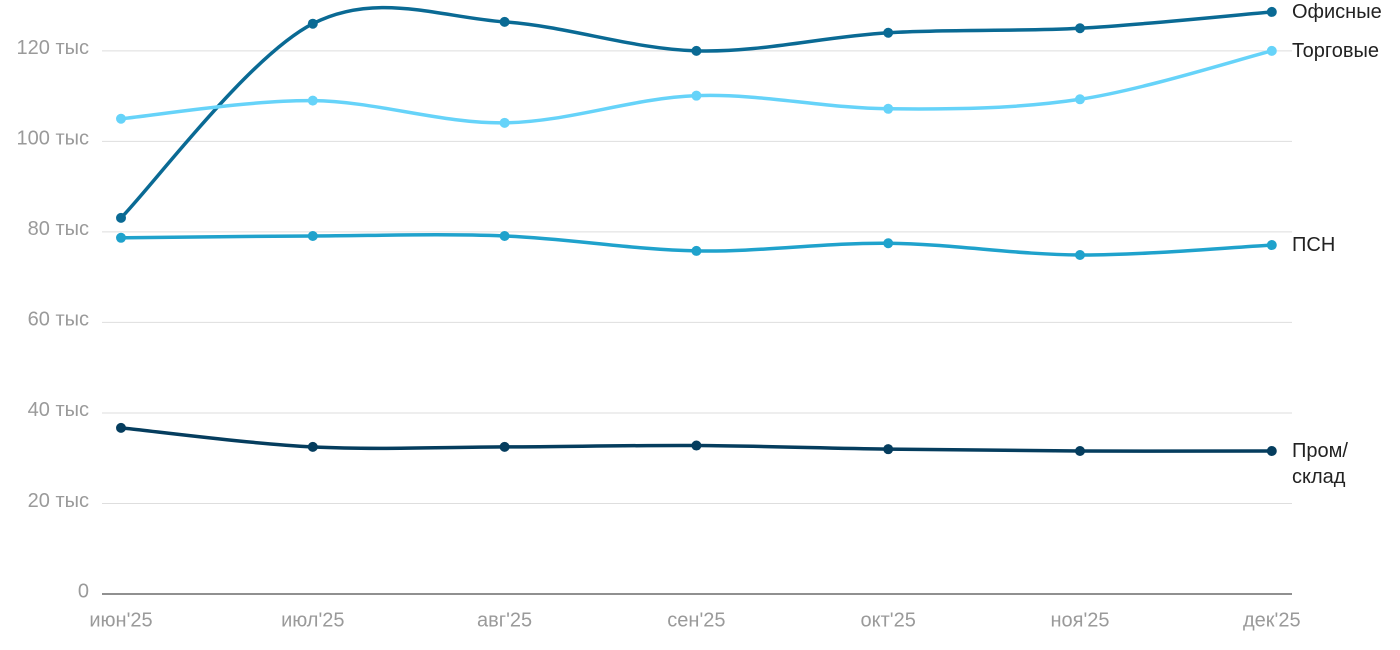 This screenshot has height=650, width=1400. Describe the element at coordinates (1320, 463) in the screenshot. I see `series-label: Пром/ склад` at that location.